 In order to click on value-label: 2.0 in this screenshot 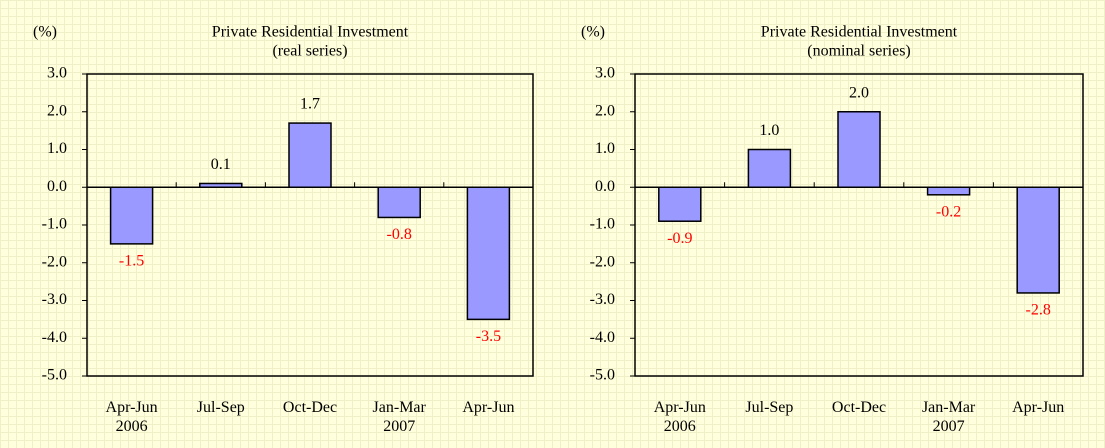, I will do `click(859, 92)`.